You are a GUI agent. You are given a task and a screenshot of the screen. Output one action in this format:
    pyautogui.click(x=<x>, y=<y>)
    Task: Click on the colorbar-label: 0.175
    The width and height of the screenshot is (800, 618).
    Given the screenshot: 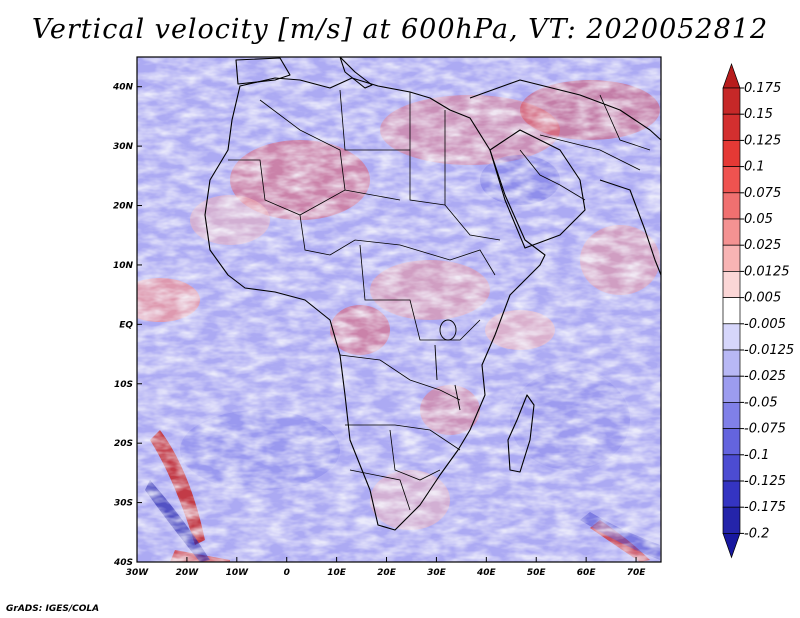 What is the action you would take?
    pyautogui.click(x=762, y=88)
    